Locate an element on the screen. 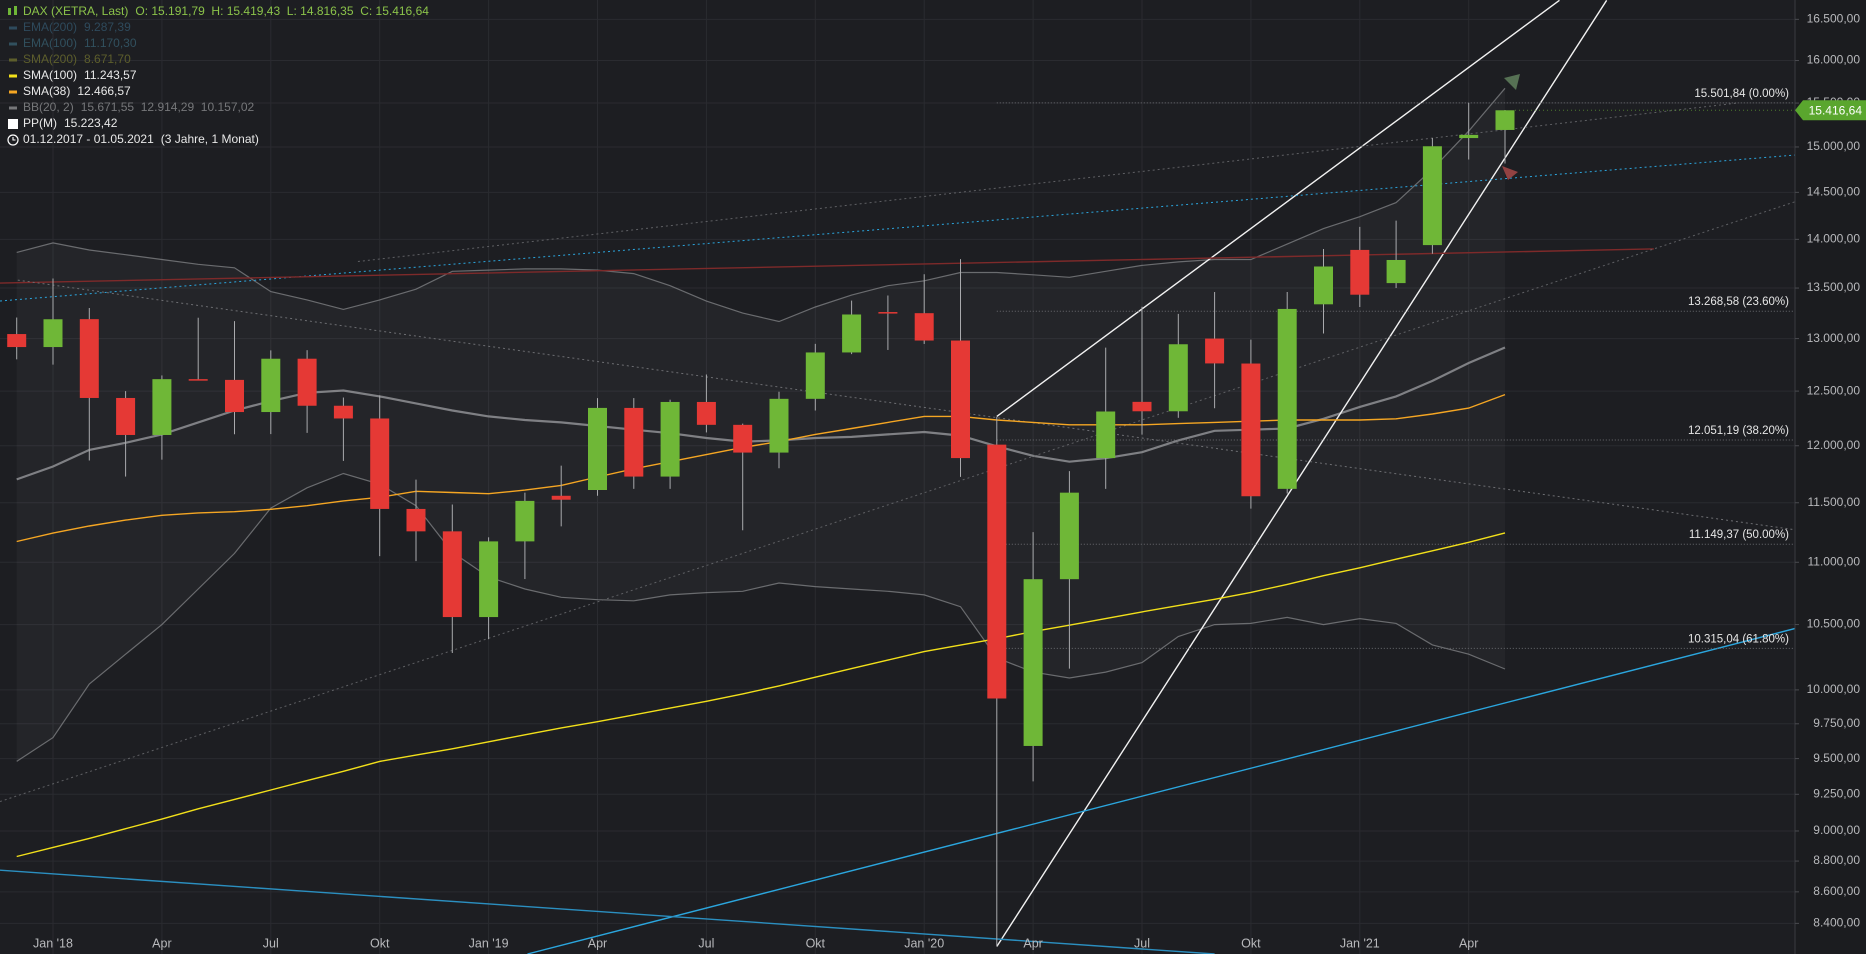 Image resolution: width=1866 pixels, height=954 pixels. y-tick-label: 8.600,00 is located at coordinates (1836, 891).